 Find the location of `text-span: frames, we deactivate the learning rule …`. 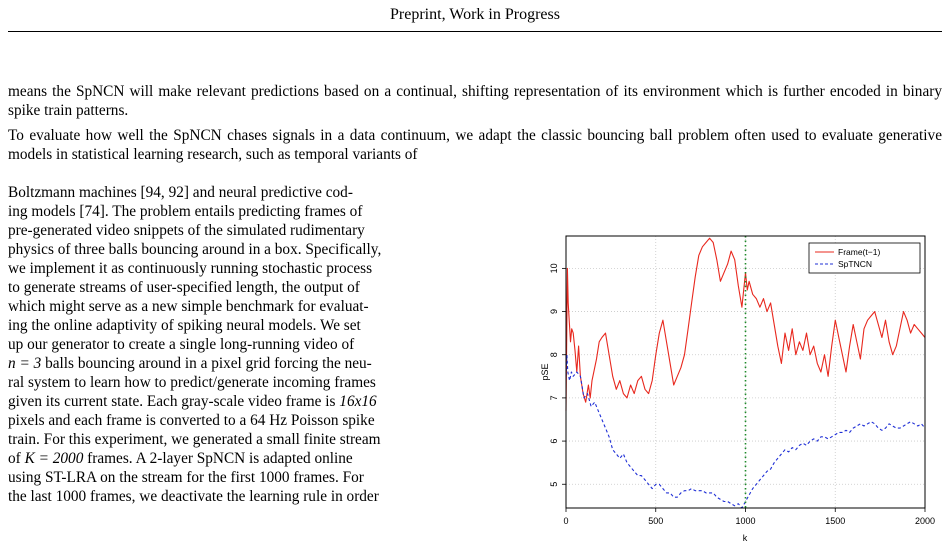

text-span: frames, we deactivate the learning rule … is located at coordinates (232, 496).